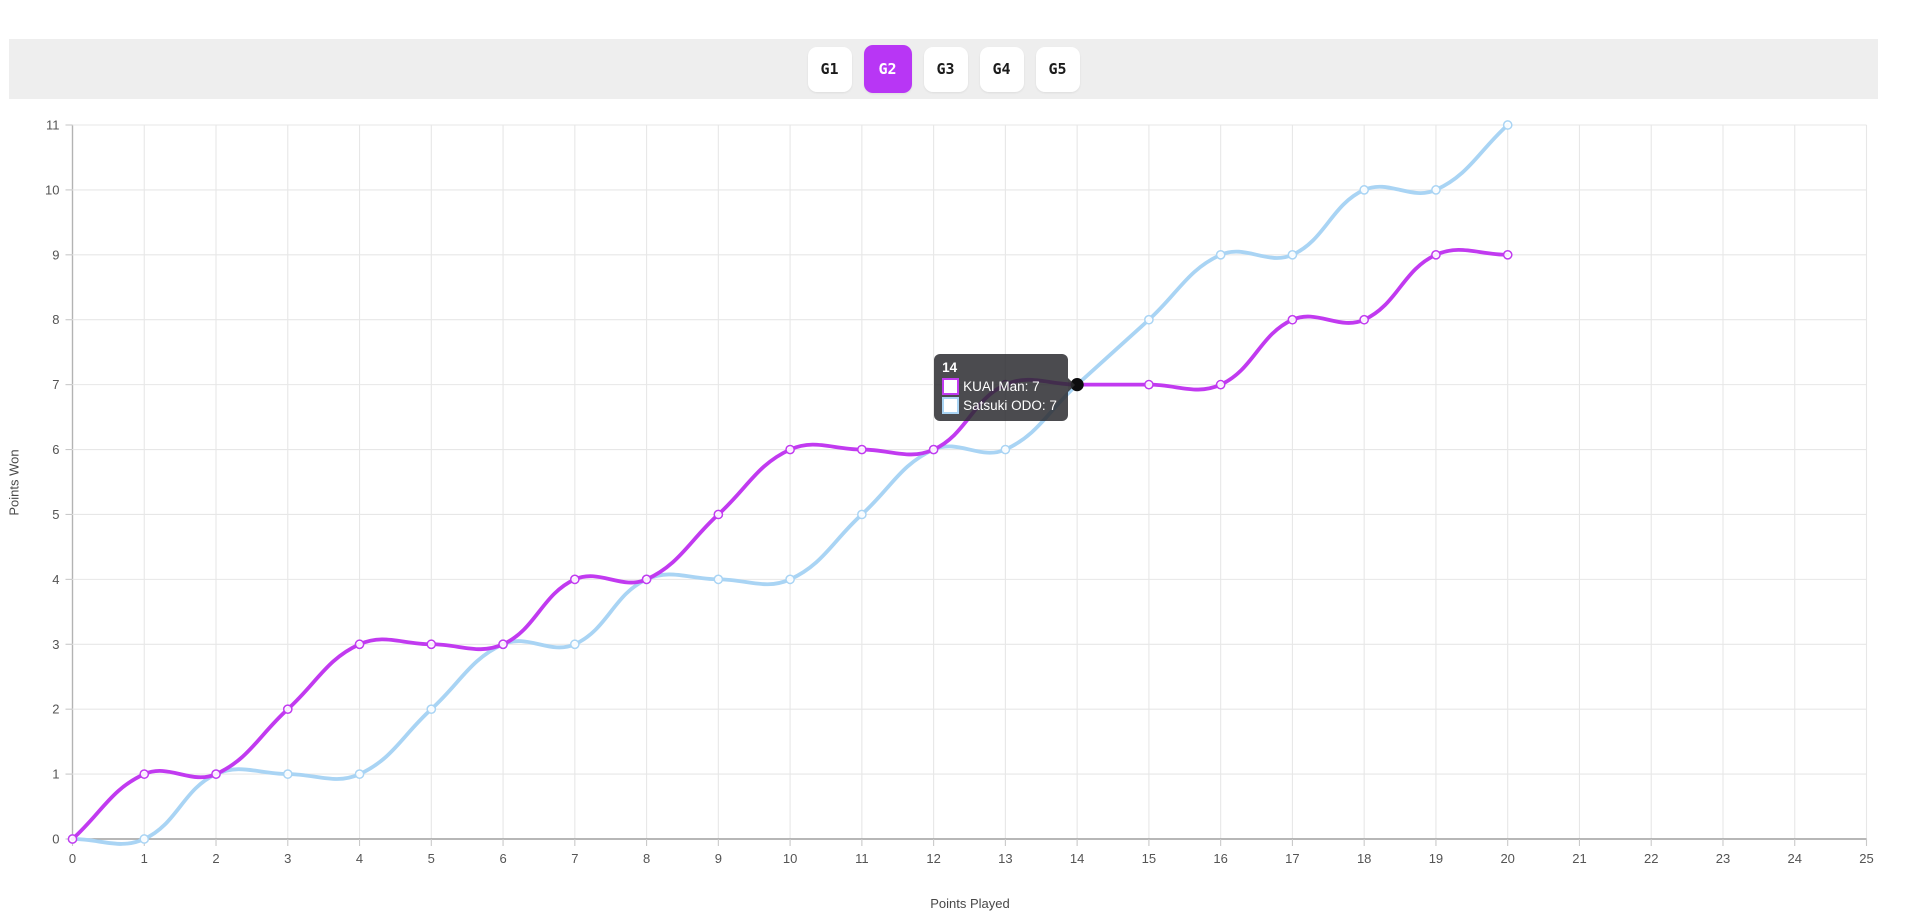 The image size is (1914, 916). I want to click on svg-text: 15, so click(1149, 858).